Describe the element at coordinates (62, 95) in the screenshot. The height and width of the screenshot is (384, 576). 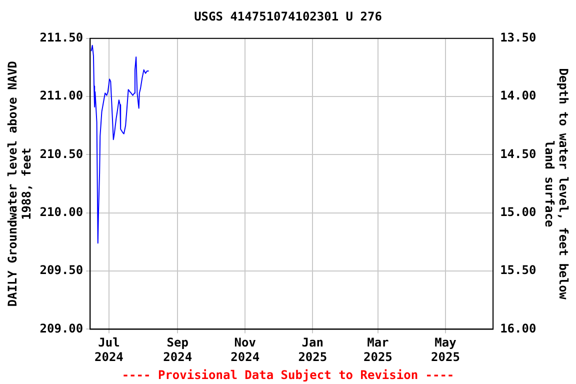
I see `y-tick-label: 211.00` at that location.